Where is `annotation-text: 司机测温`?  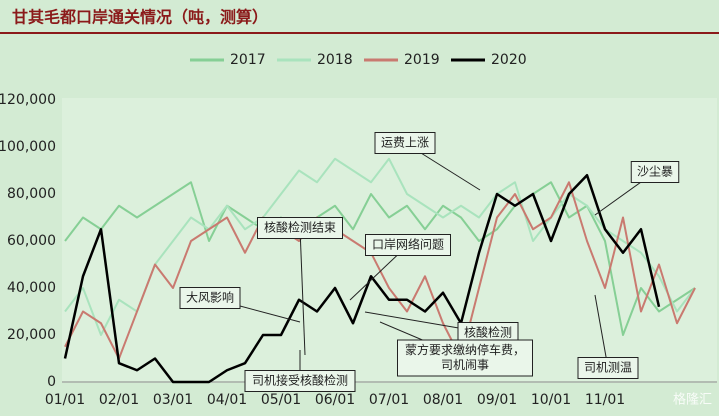 annotation-text: 司机测温 is located at coordinates (608, 368).